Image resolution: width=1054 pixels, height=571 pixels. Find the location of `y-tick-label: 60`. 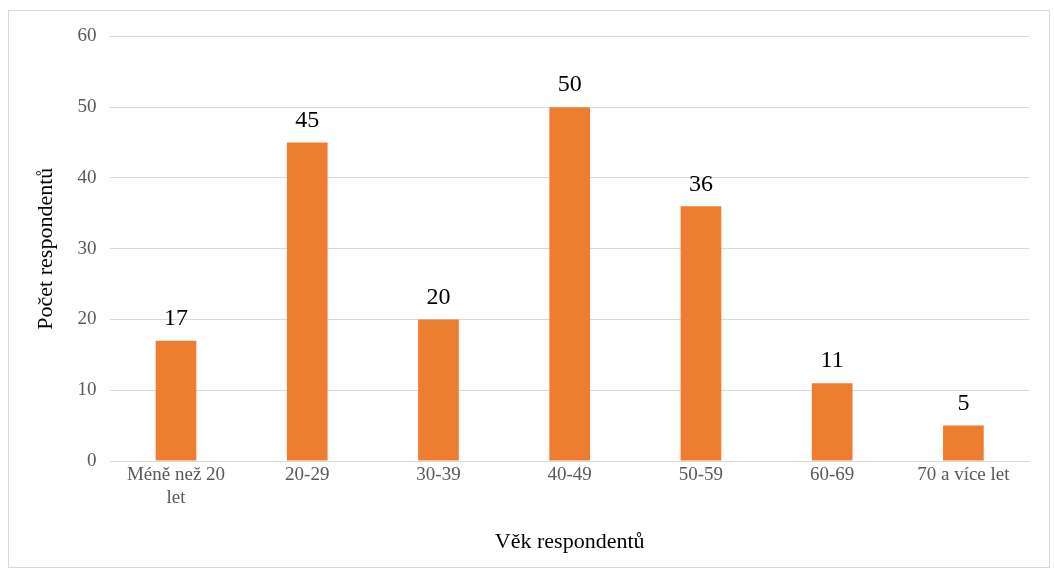

y-tick-label: 60 is located at coordinates (87, 35).